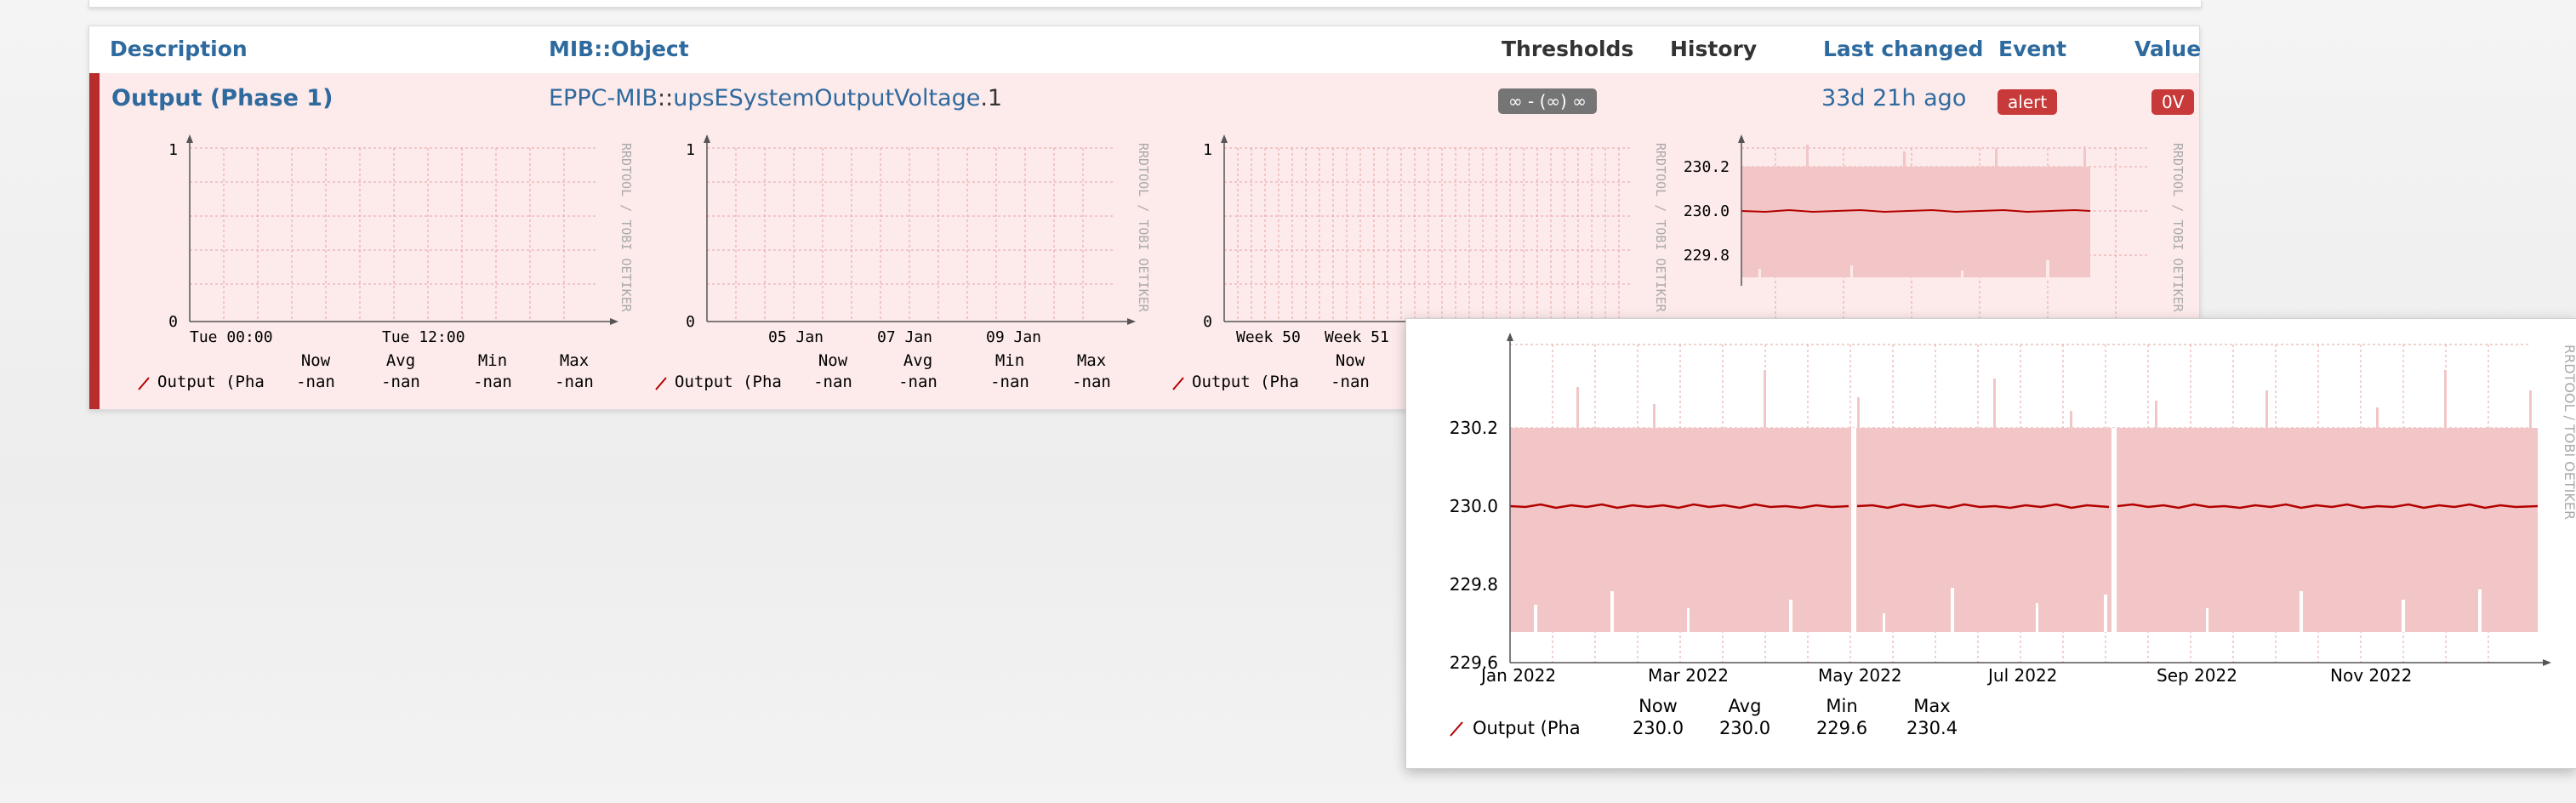 This screenshot has height=803, width=2576. Describe the element at coordinates (1474, 662) in the screenshot. I see `popup-y-label: 229.6` at that location.